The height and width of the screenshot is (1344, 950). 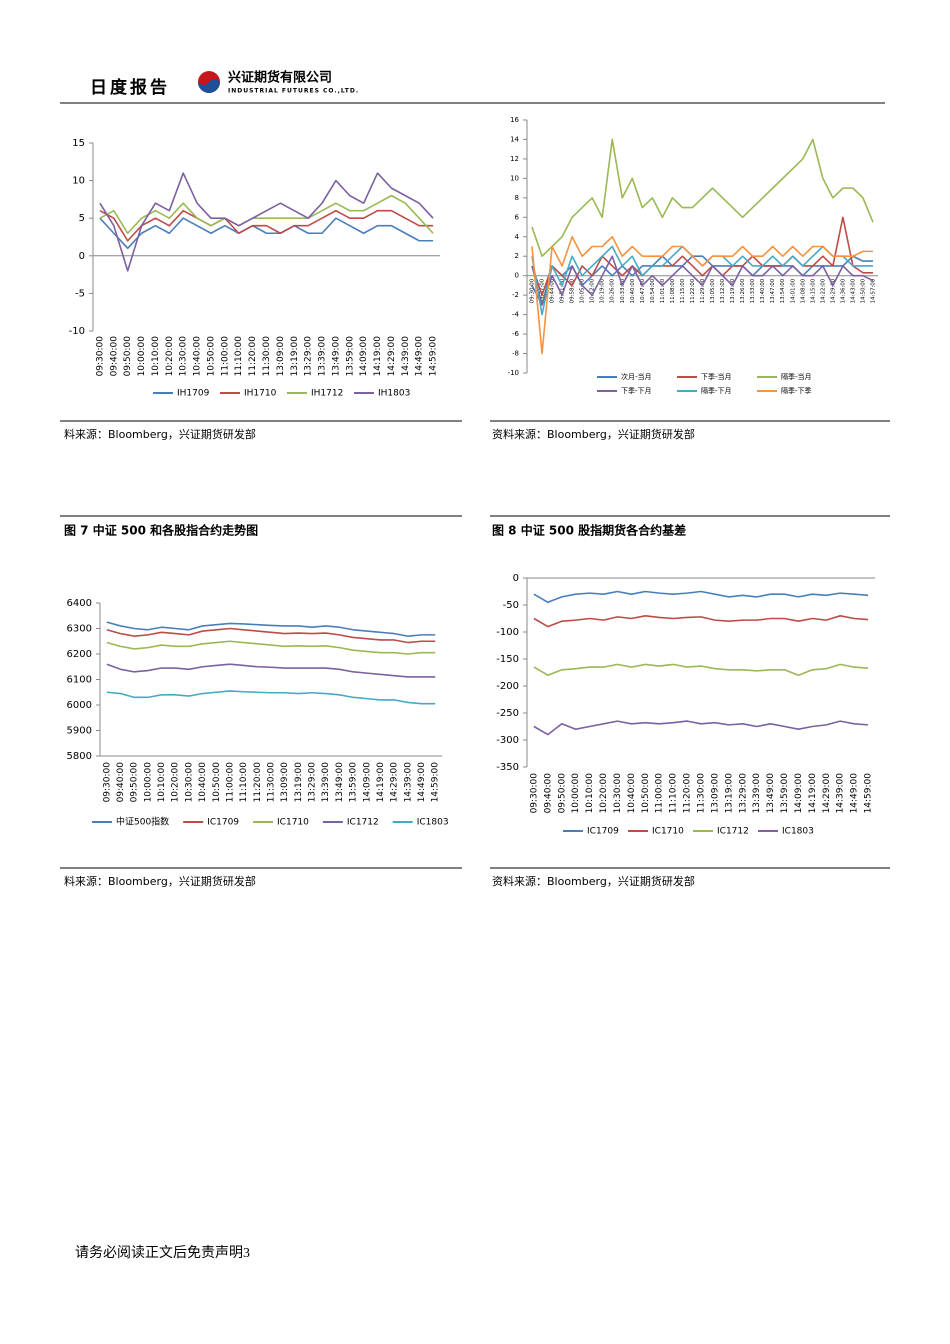 What do you see at coordinates (753, 290) in the screenshot?
I see `x-tick-label: 13:33:00` at bounding box center [753, 290].